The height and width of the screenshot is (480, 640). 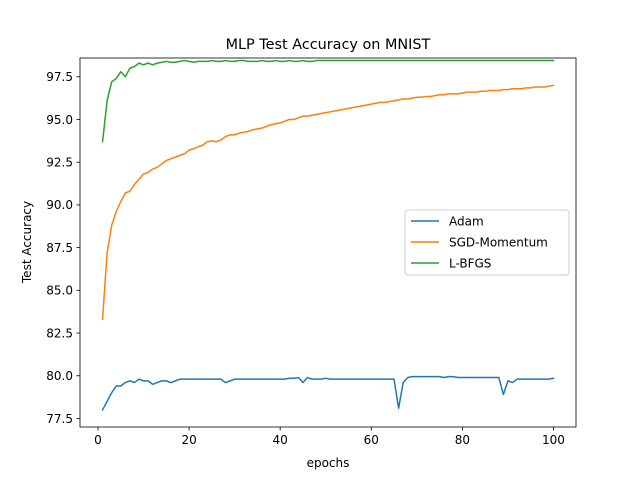 What do you see at coordinates (27, 242) in the screenshot?
I see `y-axis-title: Test Accuracy` at bounding box center [27, 242].